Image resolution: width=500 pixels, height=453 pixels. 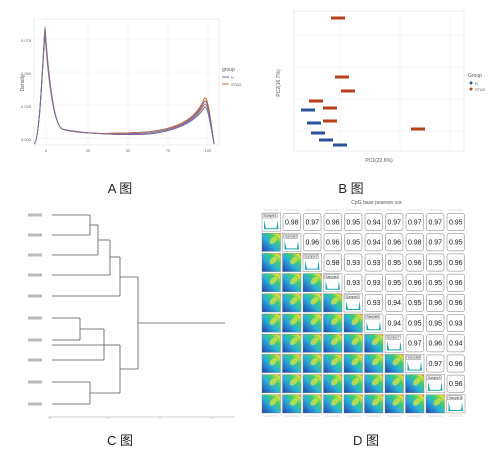 What do you see at coordinates (279, 83) in the screenshot?
I see `pca-ylabel: PC2(16.7%)` at bounding box center [279, 83].